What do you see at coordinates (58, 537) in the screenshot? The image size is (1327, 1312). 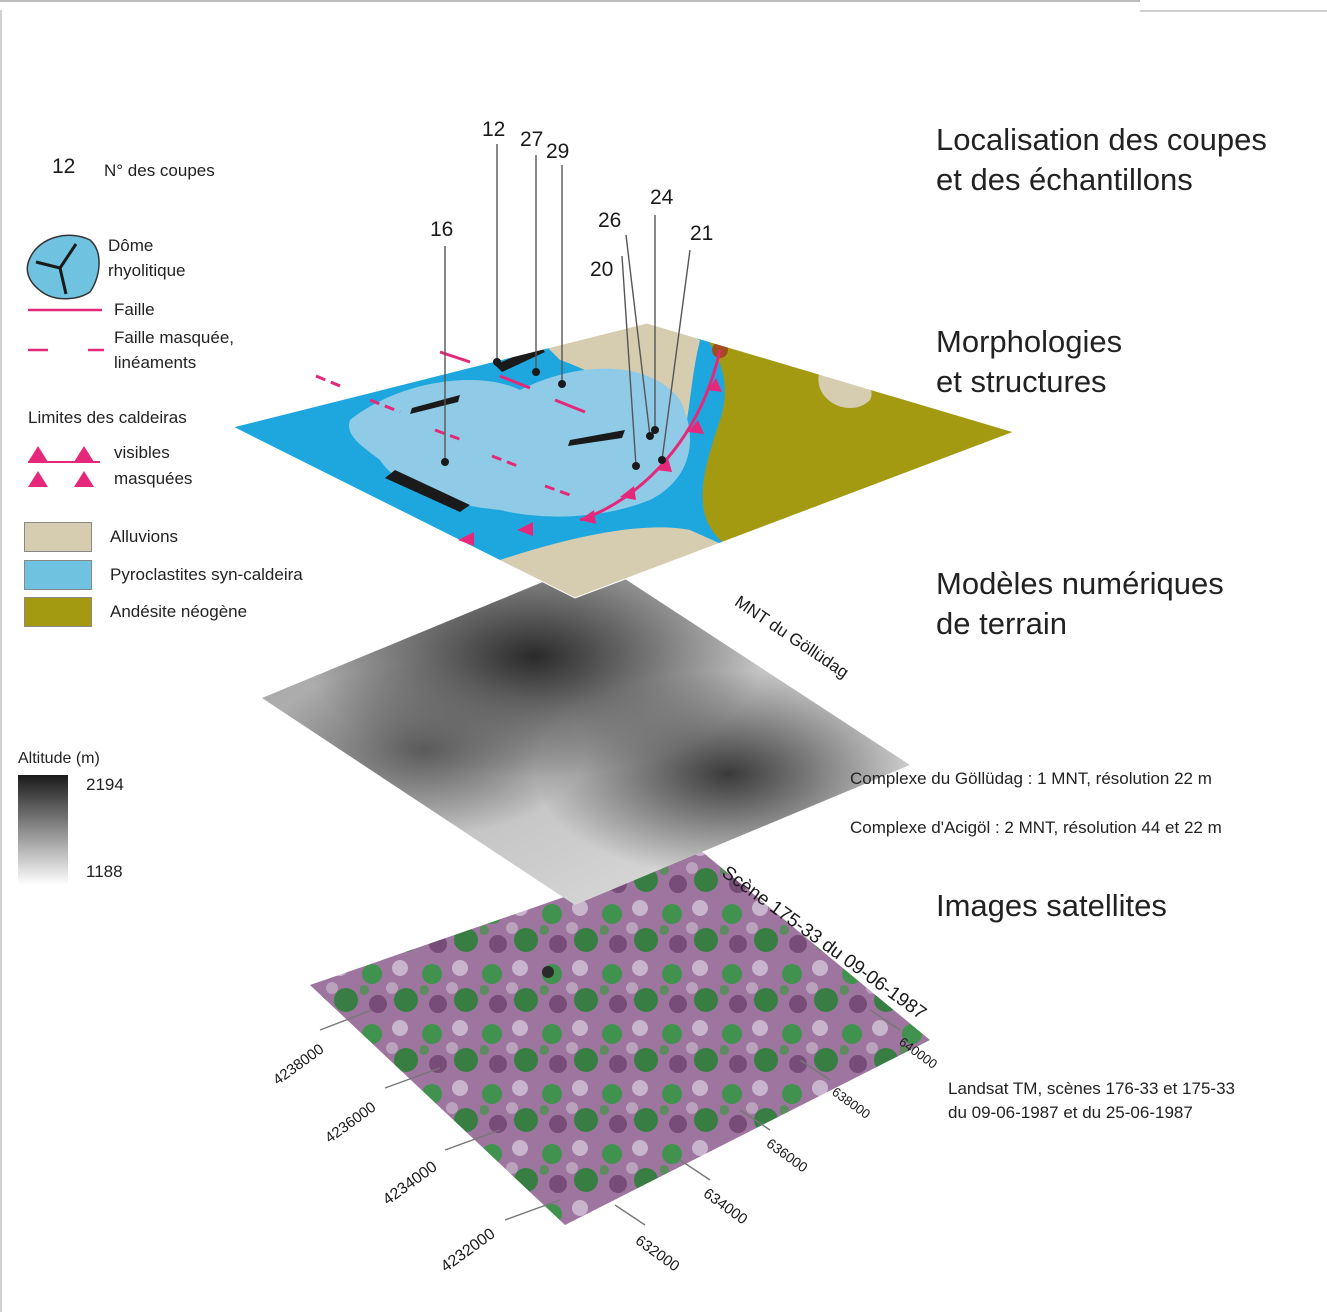 I see `legend-swatch-alluvions` at bounding box center [58, 537].